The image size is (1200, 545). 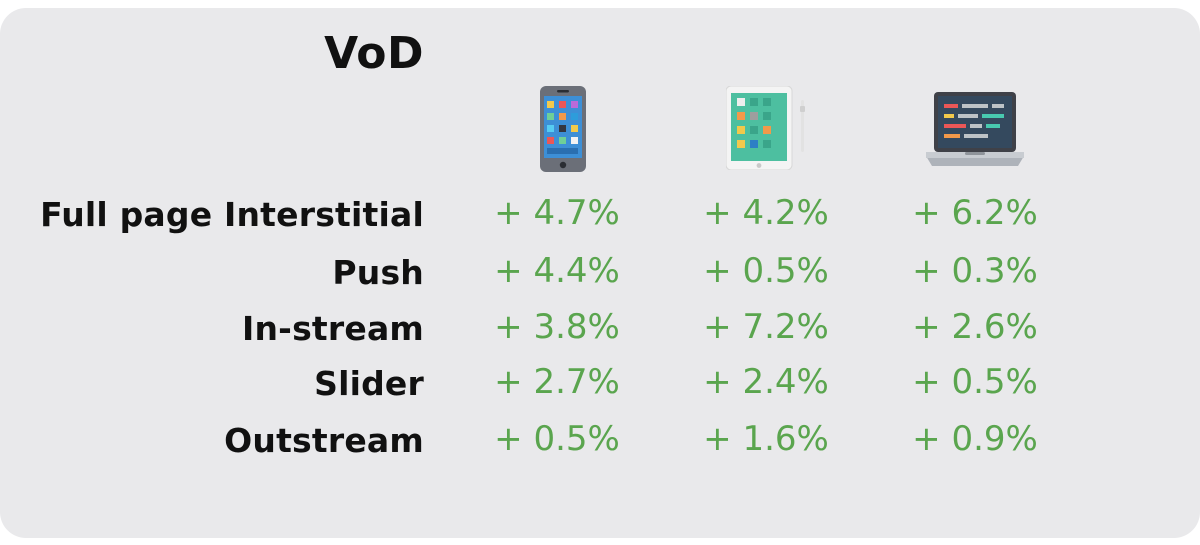 What do you see at coordinates (374, 53) in the screenshot?
I see `page-title: VoD` at bounding box center [374, 53].